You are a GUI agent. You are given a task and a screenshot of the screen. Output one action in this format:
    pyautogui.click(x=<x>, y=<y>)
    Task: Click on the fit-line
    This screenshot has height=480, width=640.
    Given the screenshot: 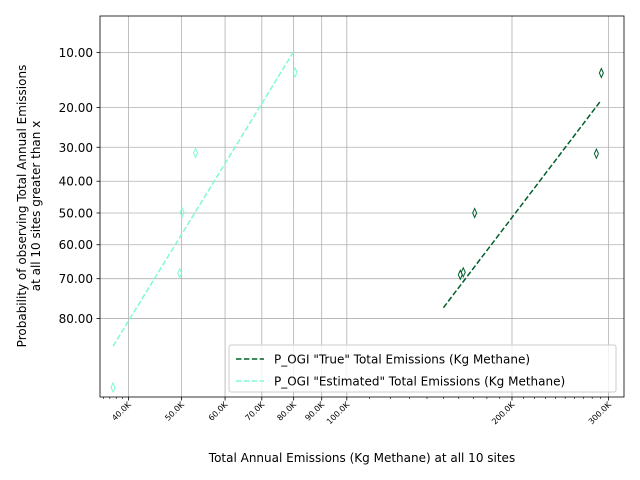 What is the action you would take?
    pyautogui.click(x=522, y=204)
    